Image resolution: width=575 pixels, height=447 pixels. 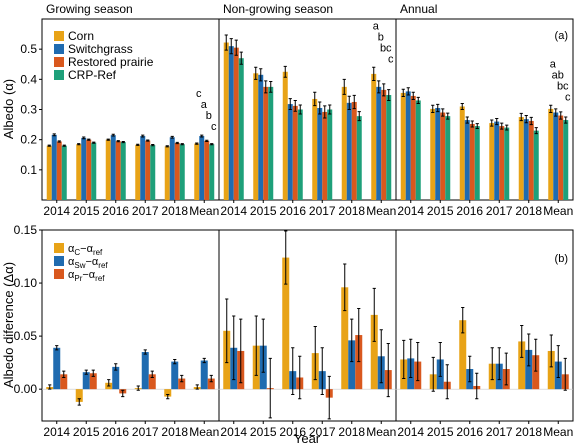 I want to click on b-x-tick-label-2-2018: 2018, so click(x=528, y=432).